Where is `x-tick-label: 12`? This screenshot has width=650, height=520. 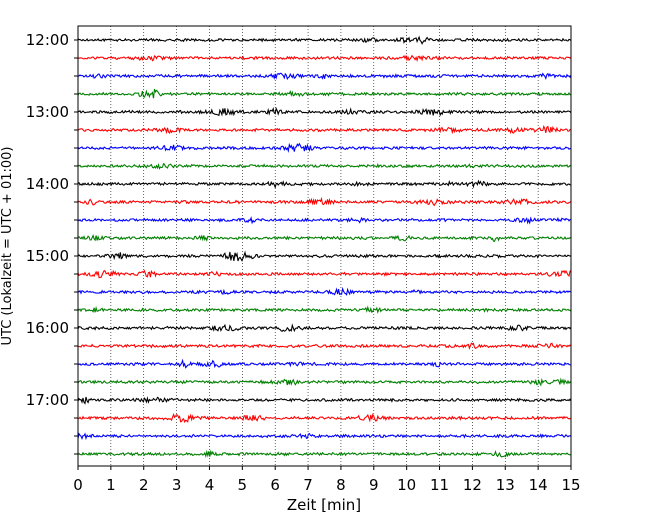
x-tick-label: 12 is located at coordinates (472, 485).